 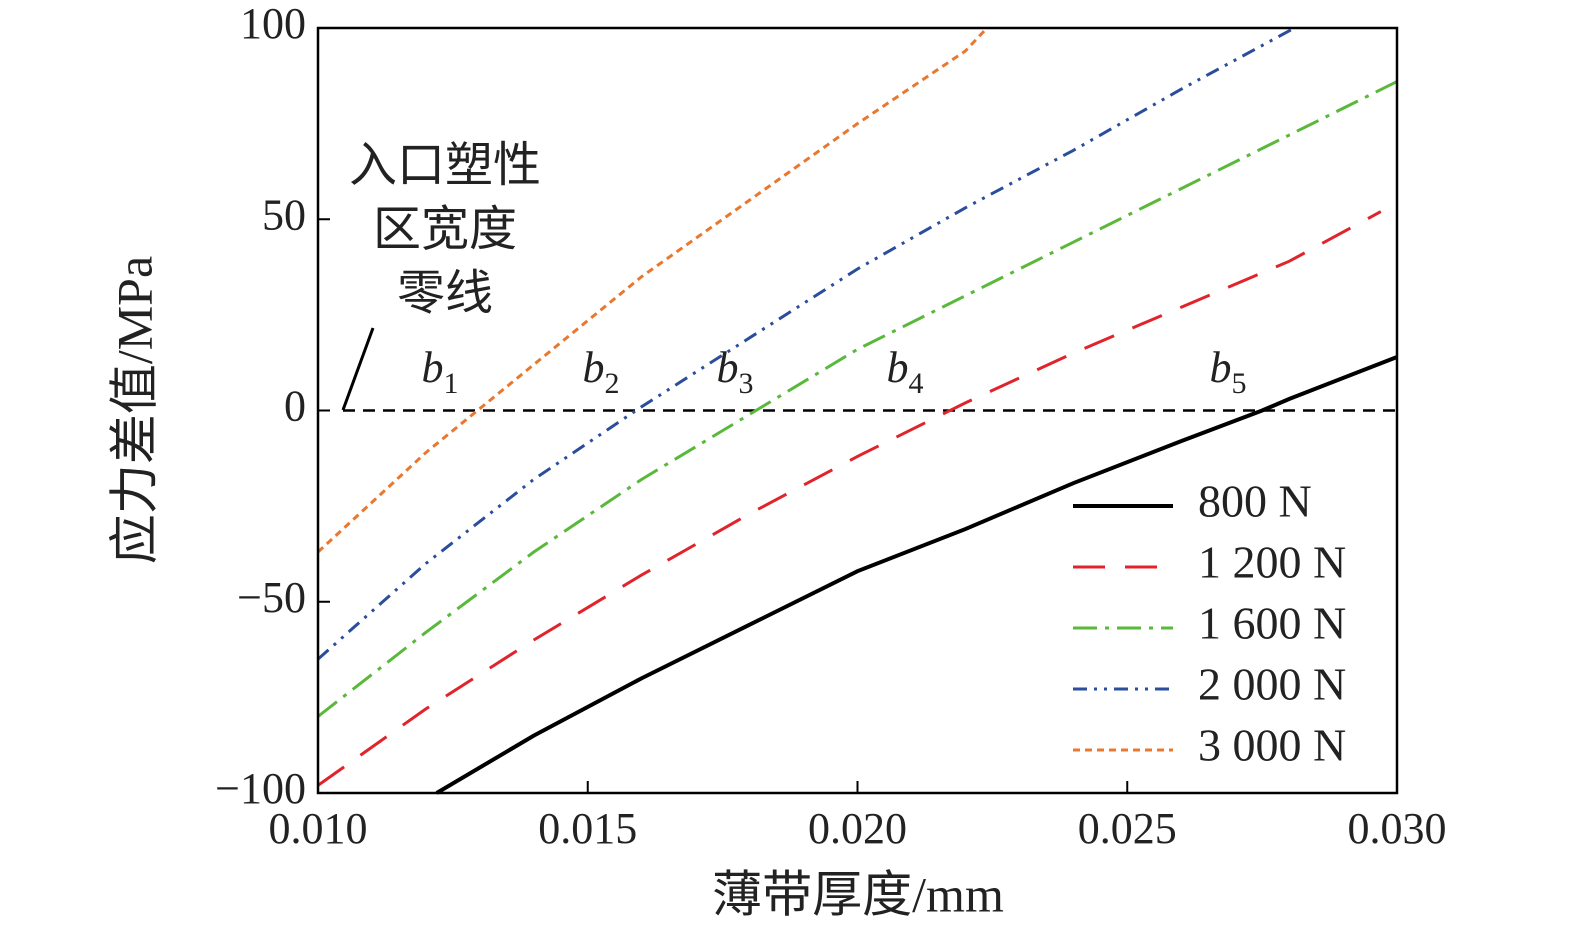 What do you see at coordinates (318, 828) in the screenshot?
I see `x-tick-label: 0.010` at bounding box center [318, 828].